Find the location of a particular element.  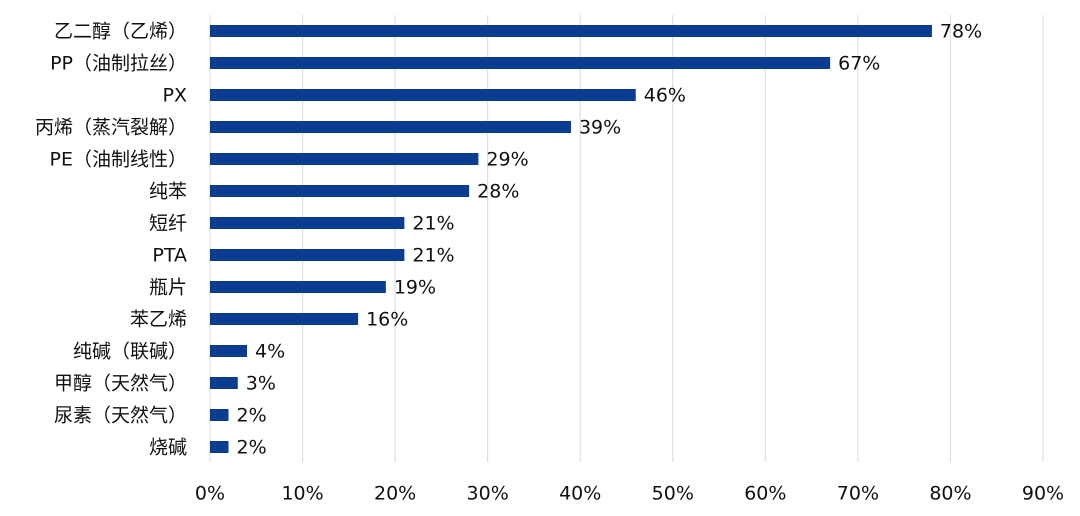

data-label: 28% is located at coordinates (498, 192).